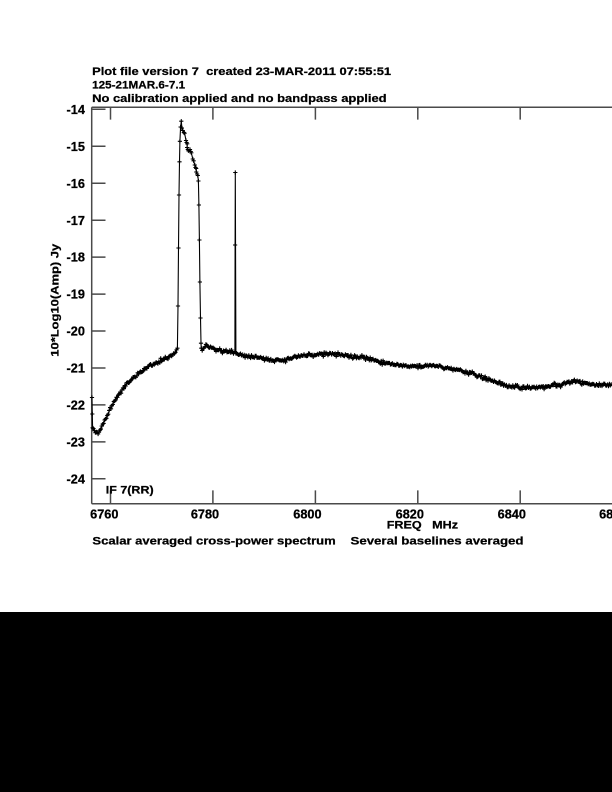 The width and height of the screenshot is (612, 792). I want to click on svg-text: 6860, so click(605, 515).